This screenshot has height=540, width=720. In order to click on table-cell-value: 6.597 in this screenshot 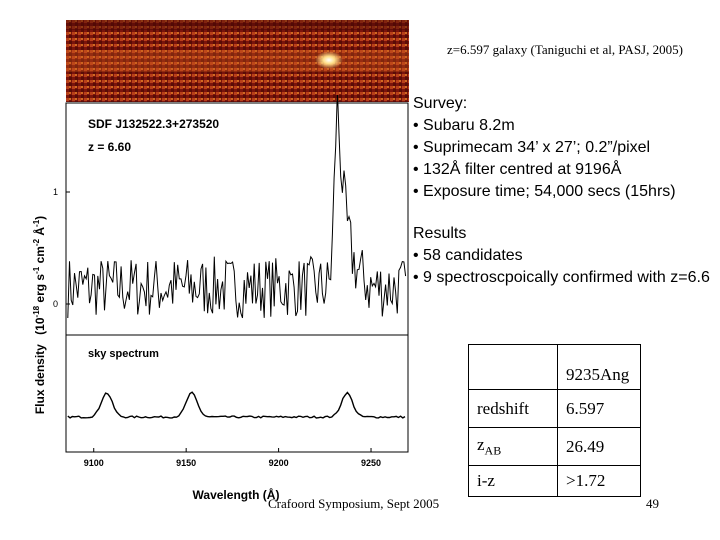, I will do `click(599, 408)`.